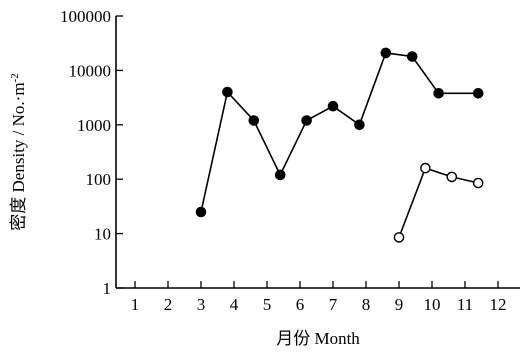  I want to click on x-tick-label: 9, so click(399, 304).